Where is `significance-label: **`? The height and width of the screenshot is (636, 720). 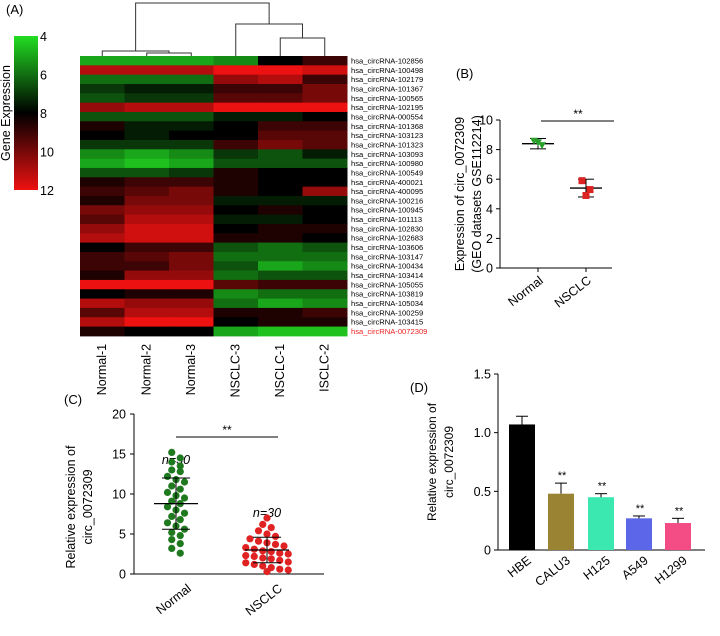 significance-label: ** is located at coordinates (227, 430).